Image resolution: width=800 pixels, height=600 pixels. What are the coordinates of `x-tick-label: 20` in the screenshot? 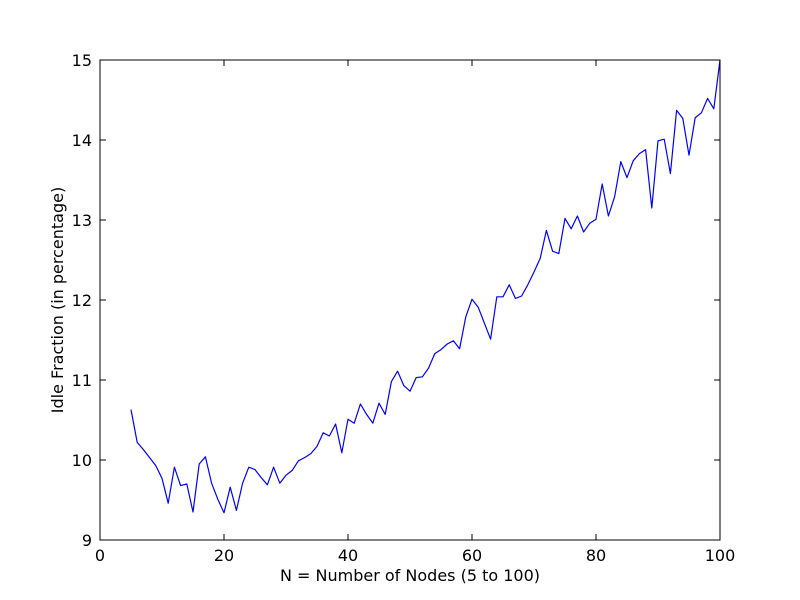 It's located at (224, 555).